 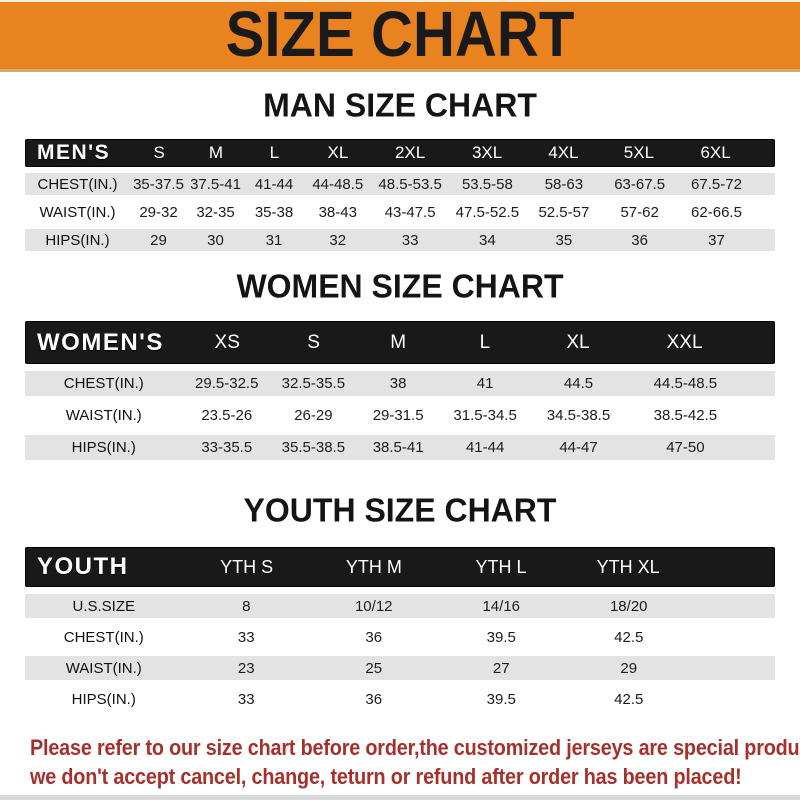 What do you see at coordinates (410, 212) in the screenshot?
I see `measurement-value: 43-47.5` at bounding box center [410, 212].